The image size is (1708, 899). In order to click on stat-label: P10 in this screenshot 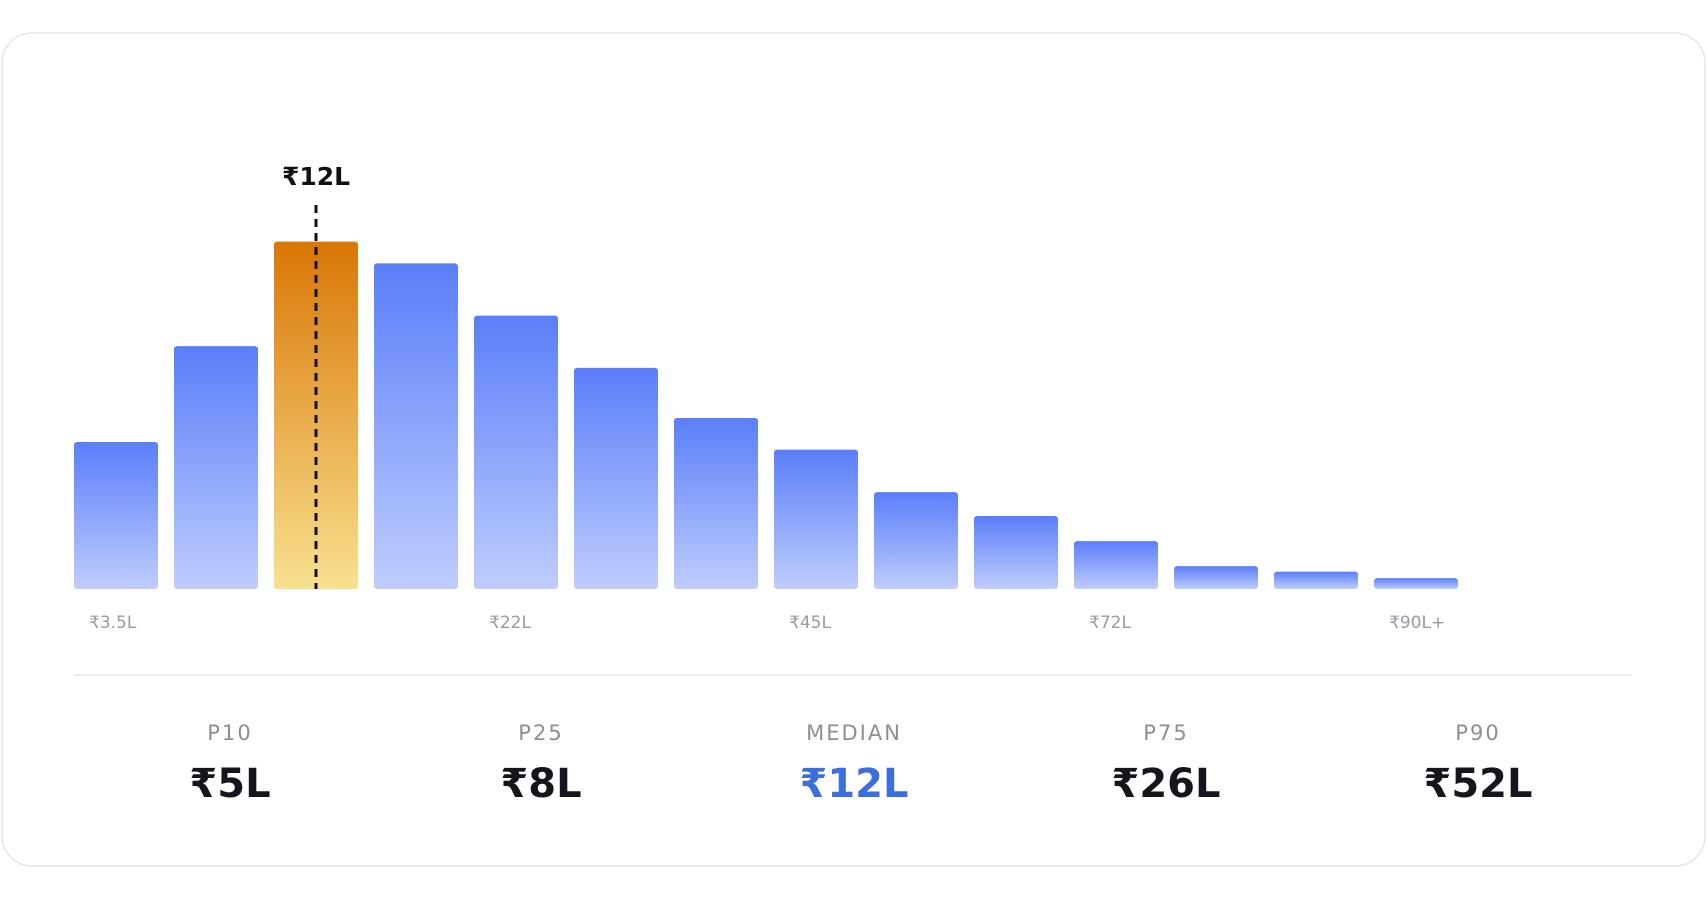, I will do `click(229, 733)`.